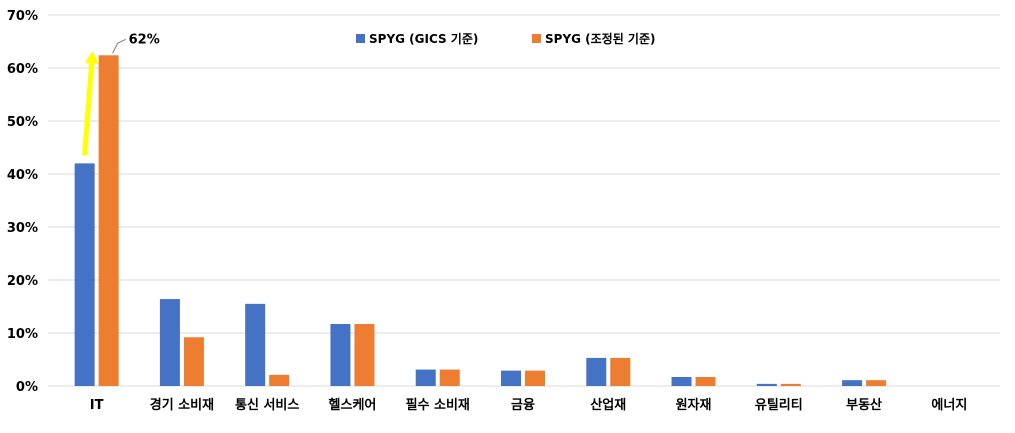 This screenshot has height=433, width=1015. I want to click on y-tick-label: 40%, so click(22, 175).